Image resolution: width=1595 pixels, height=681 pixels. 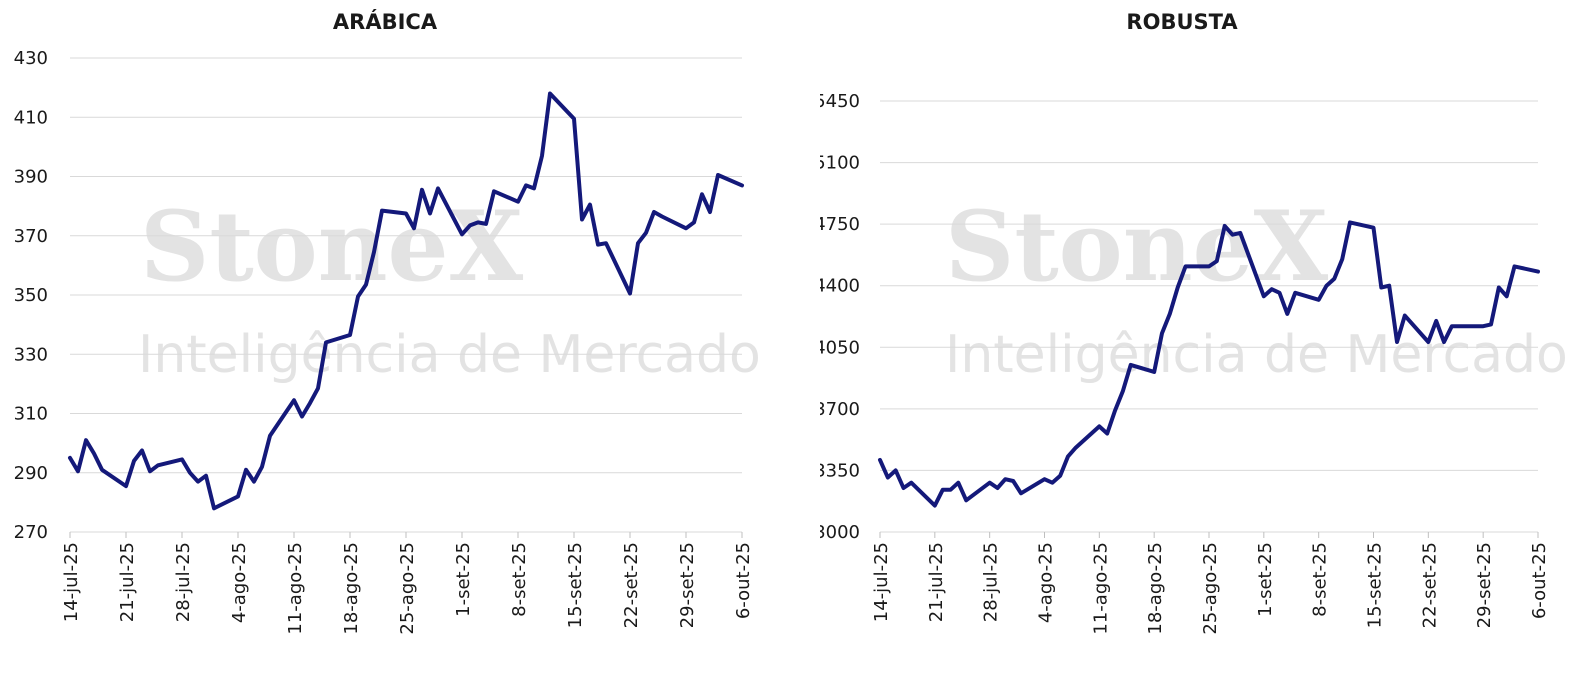 I want to click on y-tick-label: 270, so click(x=31, y=532).